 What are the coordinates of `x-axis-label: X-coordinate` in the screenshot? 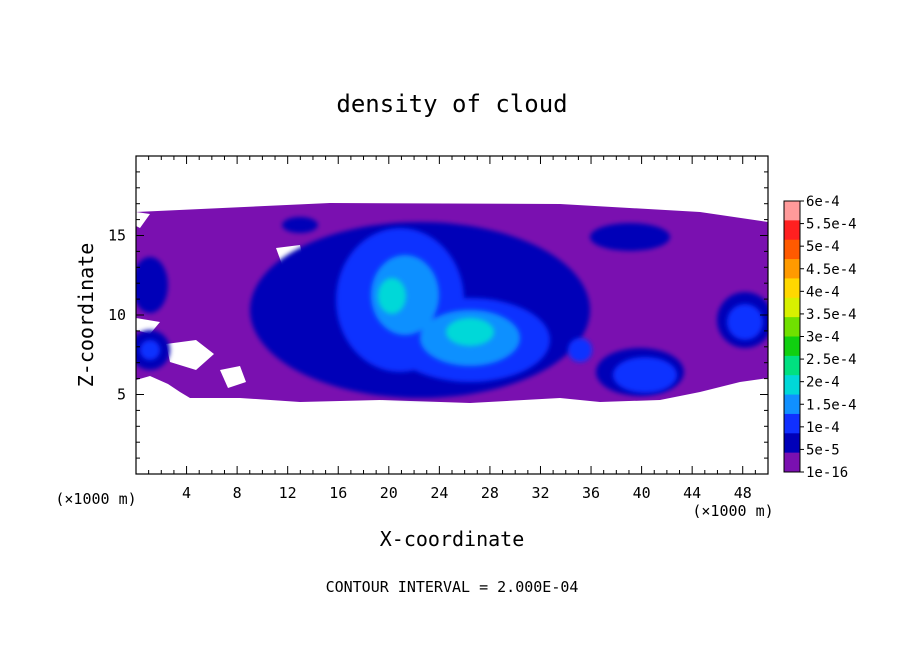 It's located at (452, 539).